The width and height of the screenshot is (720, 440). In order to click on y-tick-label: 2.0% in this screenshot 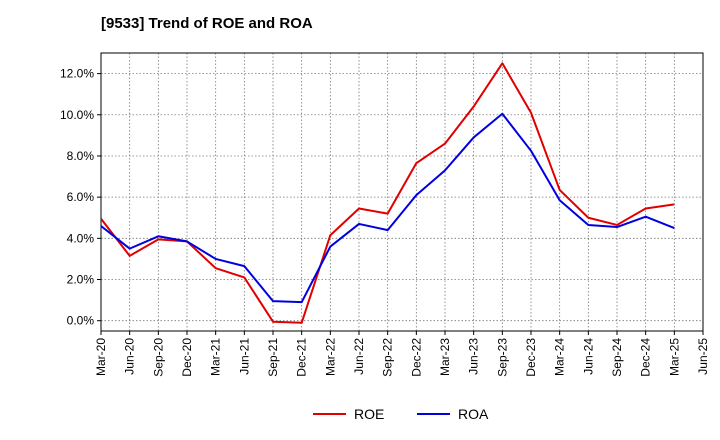, I will do `click(81, 280)`.